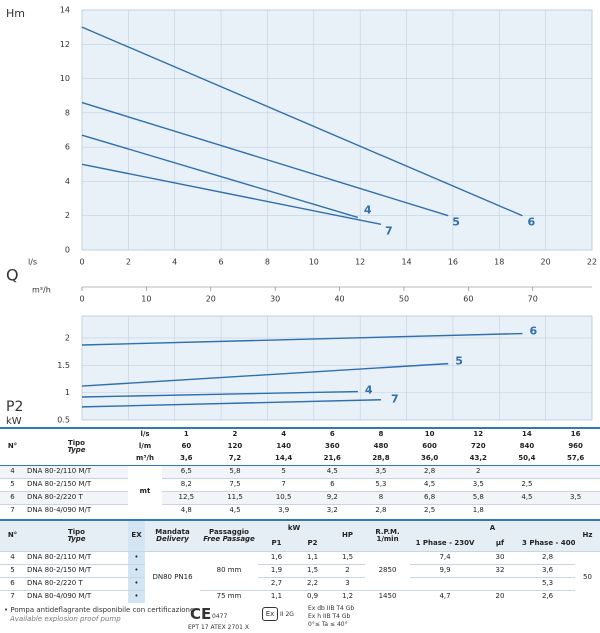  Describe the element at coordinates (406, 262) in the screenshot. I see `x-tick-label: 14` at that location.